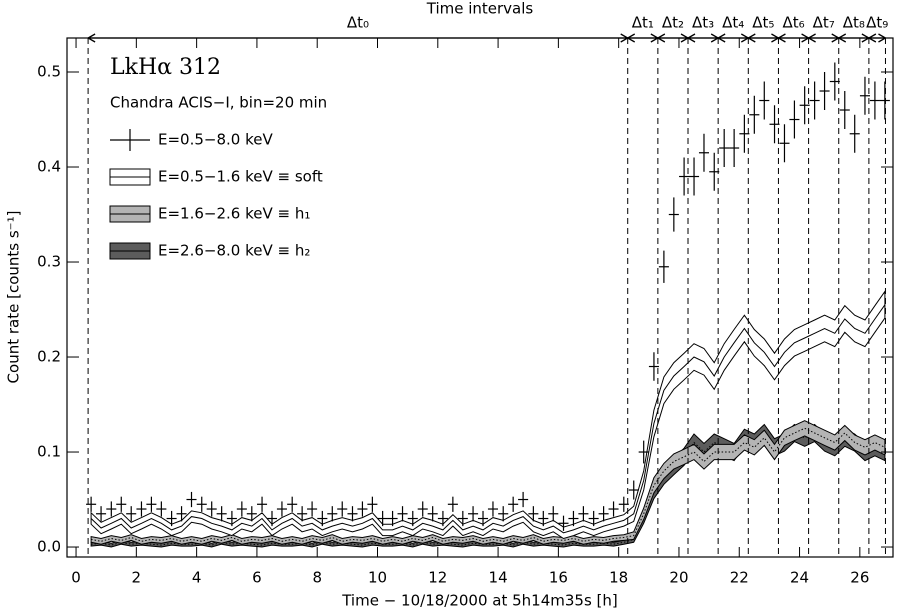 The image size is (901, 613). What do you see at coordinates (49, 72) in the screenshot?
I see `y-tick-label: 0.5` at bounding box center [49, 72].